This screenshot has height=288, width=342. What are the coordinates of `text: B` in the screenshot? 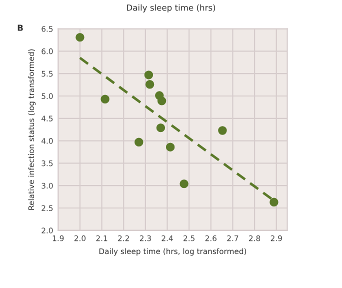 It's located at (20, 27).